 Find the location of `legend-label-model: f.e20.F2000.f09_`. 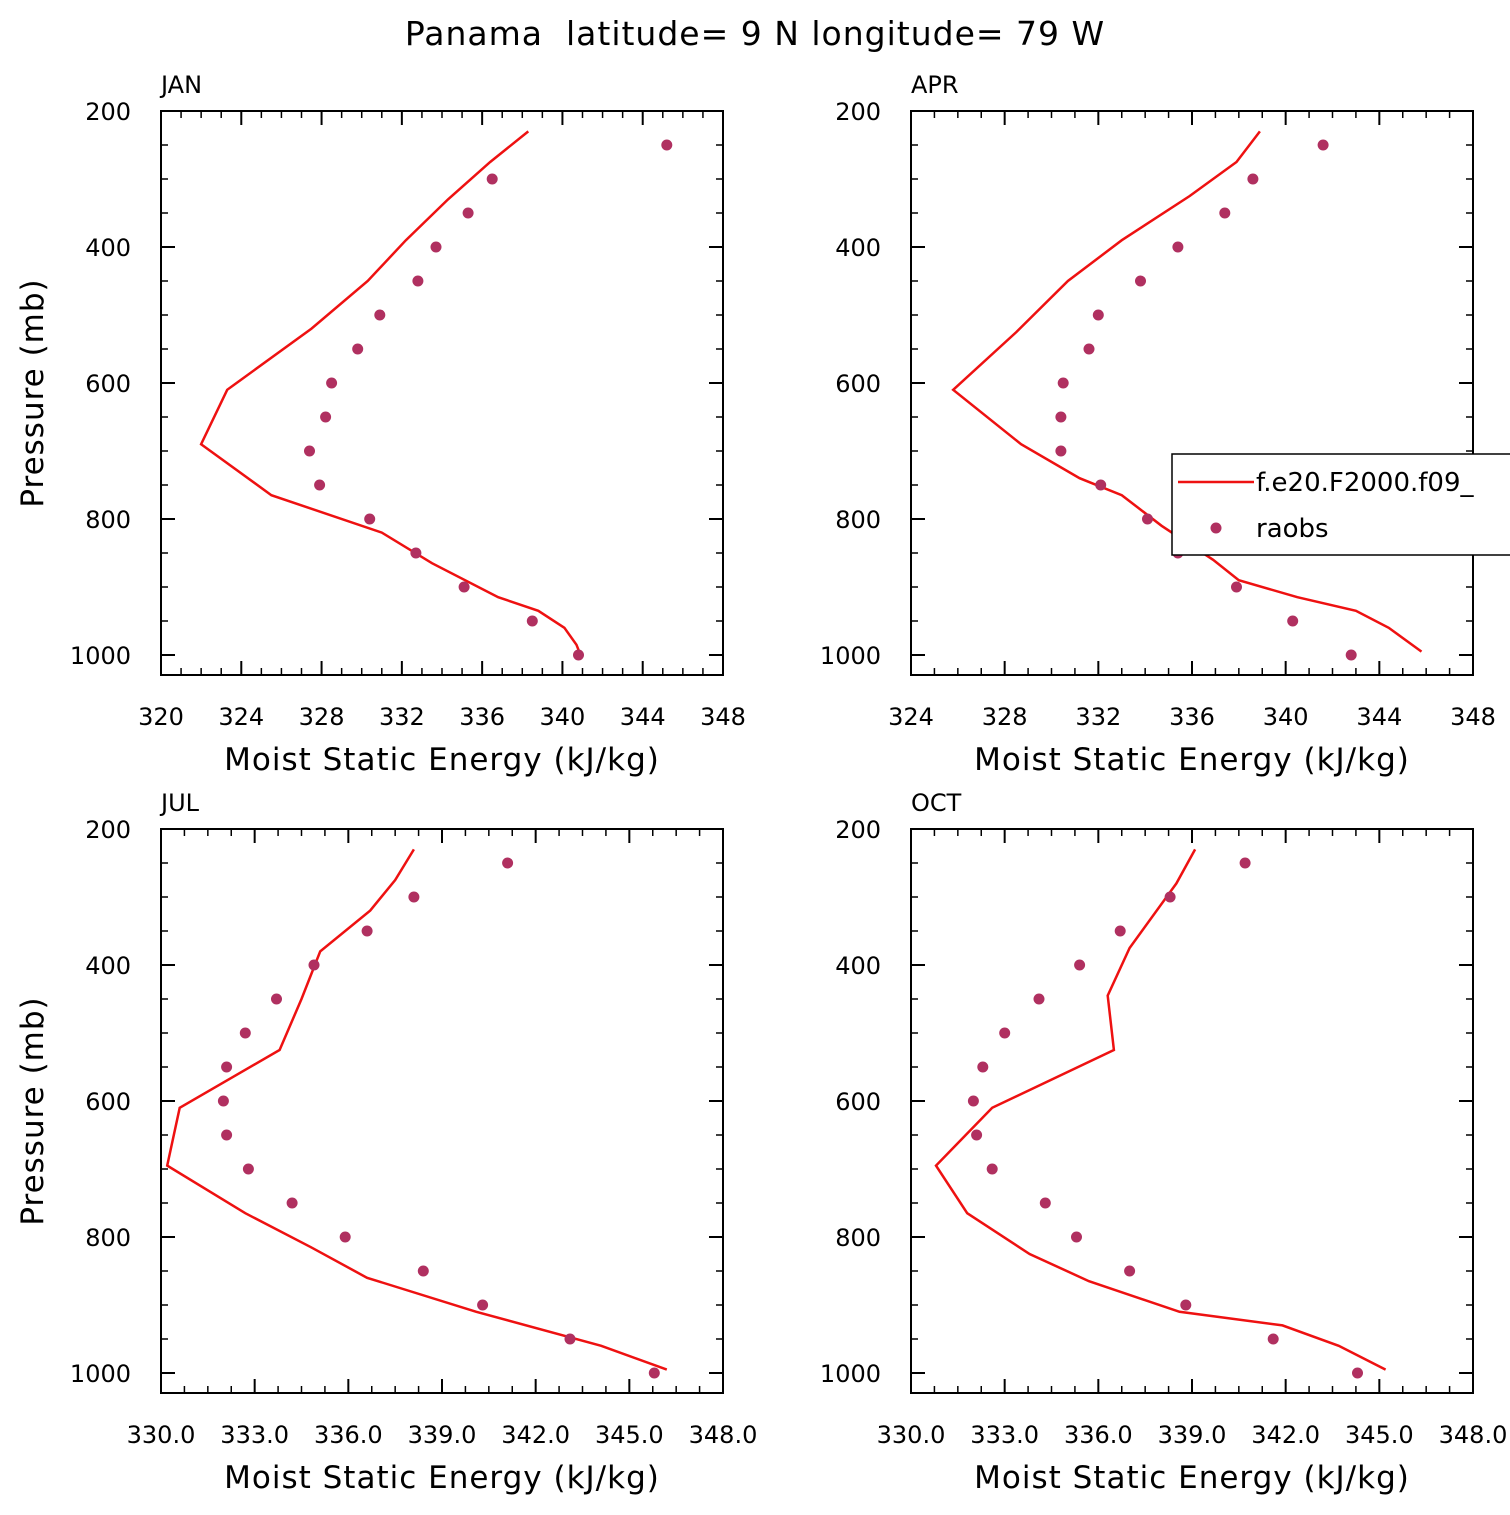

legend-label-model: f.e20.F2000.f09_ is located at coordinates (1365, 483).